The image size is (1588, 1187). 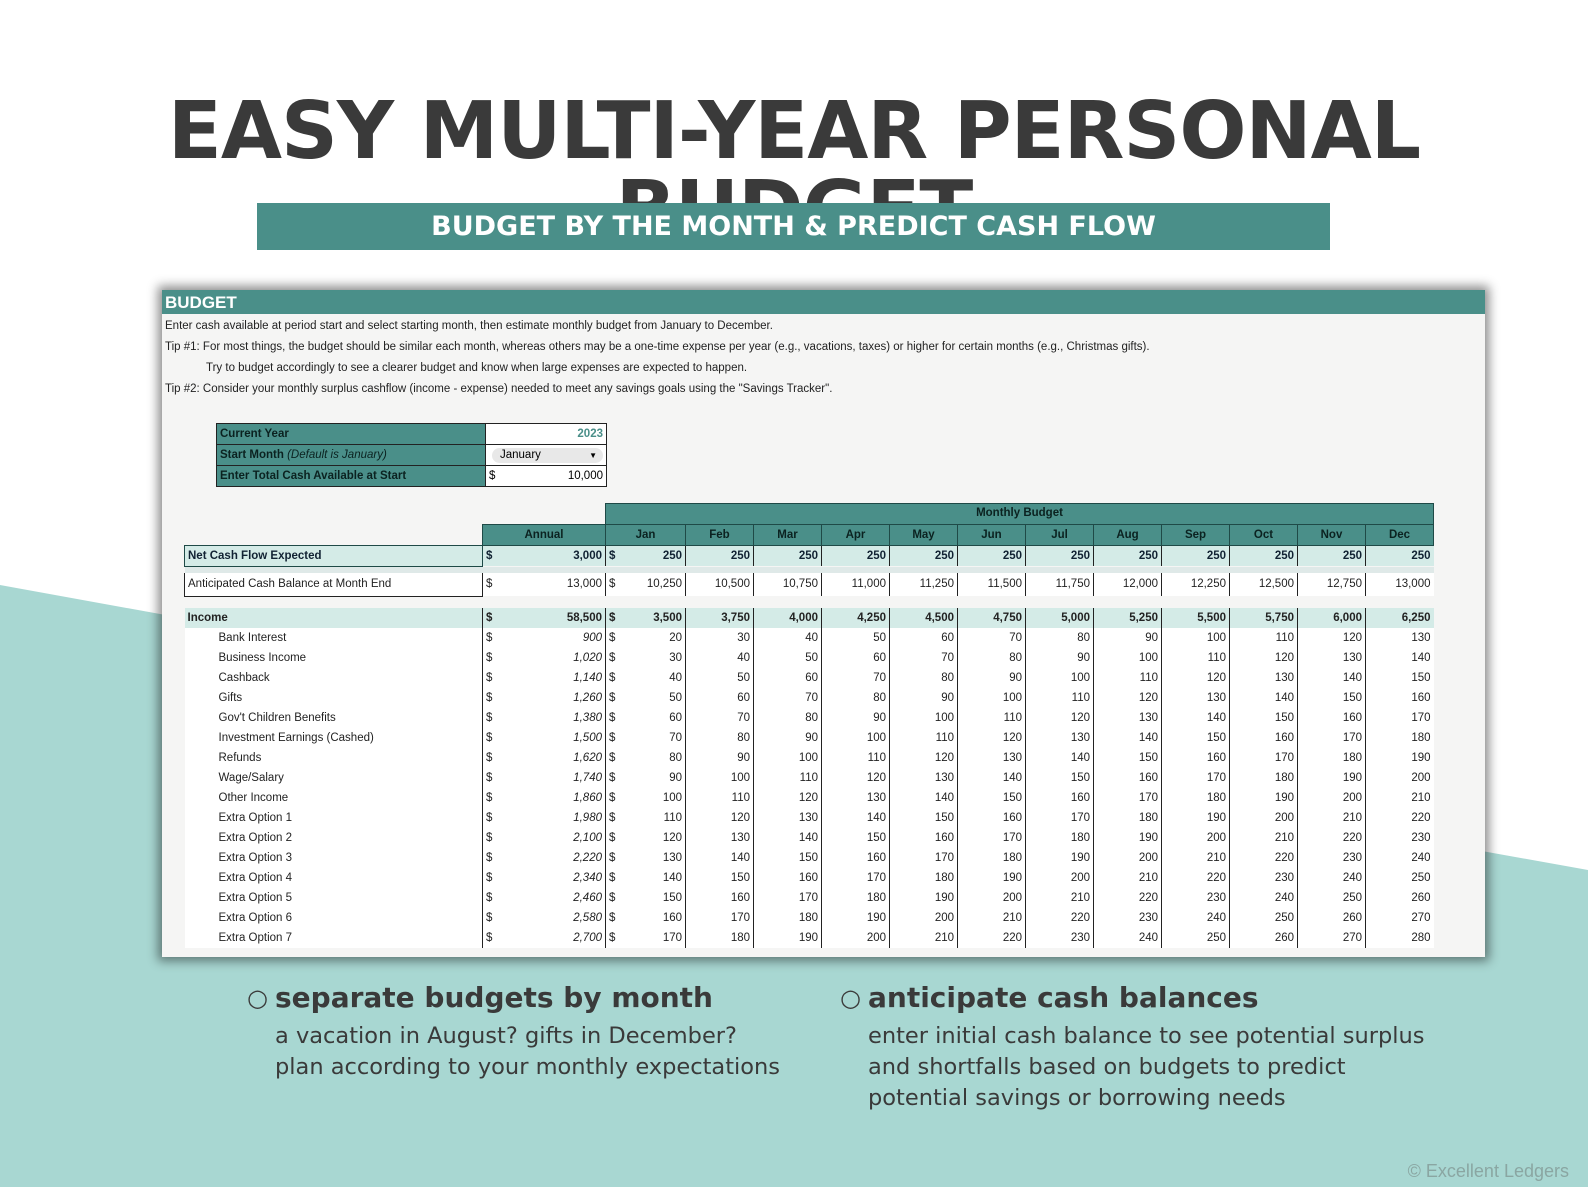 I want to click on month-value: 20, so click(x=653, y=637).